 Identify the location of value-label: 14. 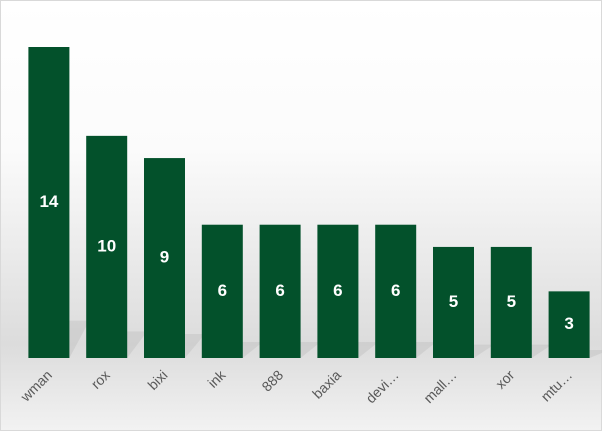
(48, 201).